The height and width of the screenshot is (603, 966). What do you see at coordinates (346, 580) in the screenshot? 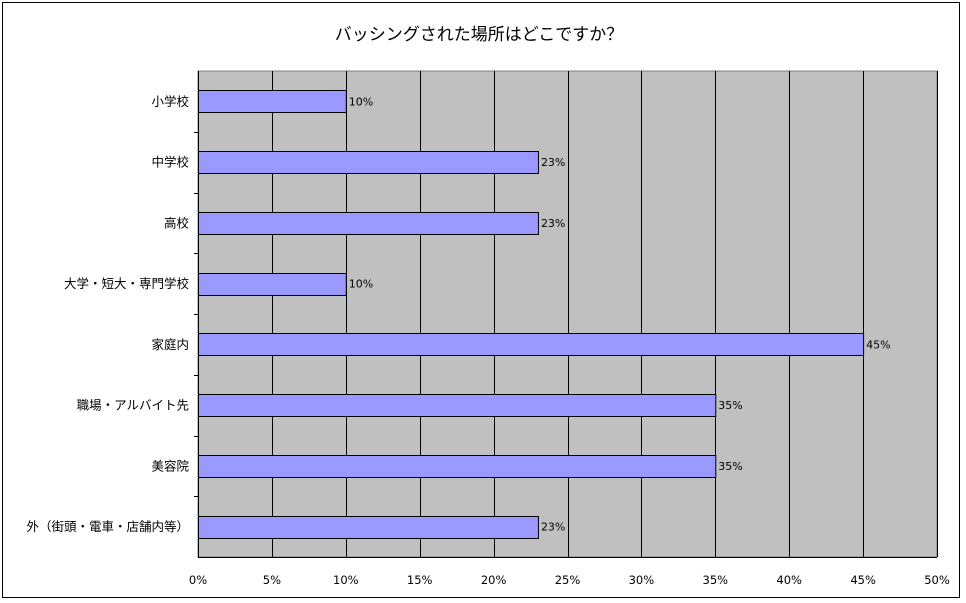
I see `x-tick-label-2: 10%` at bounding box center [346, 580].